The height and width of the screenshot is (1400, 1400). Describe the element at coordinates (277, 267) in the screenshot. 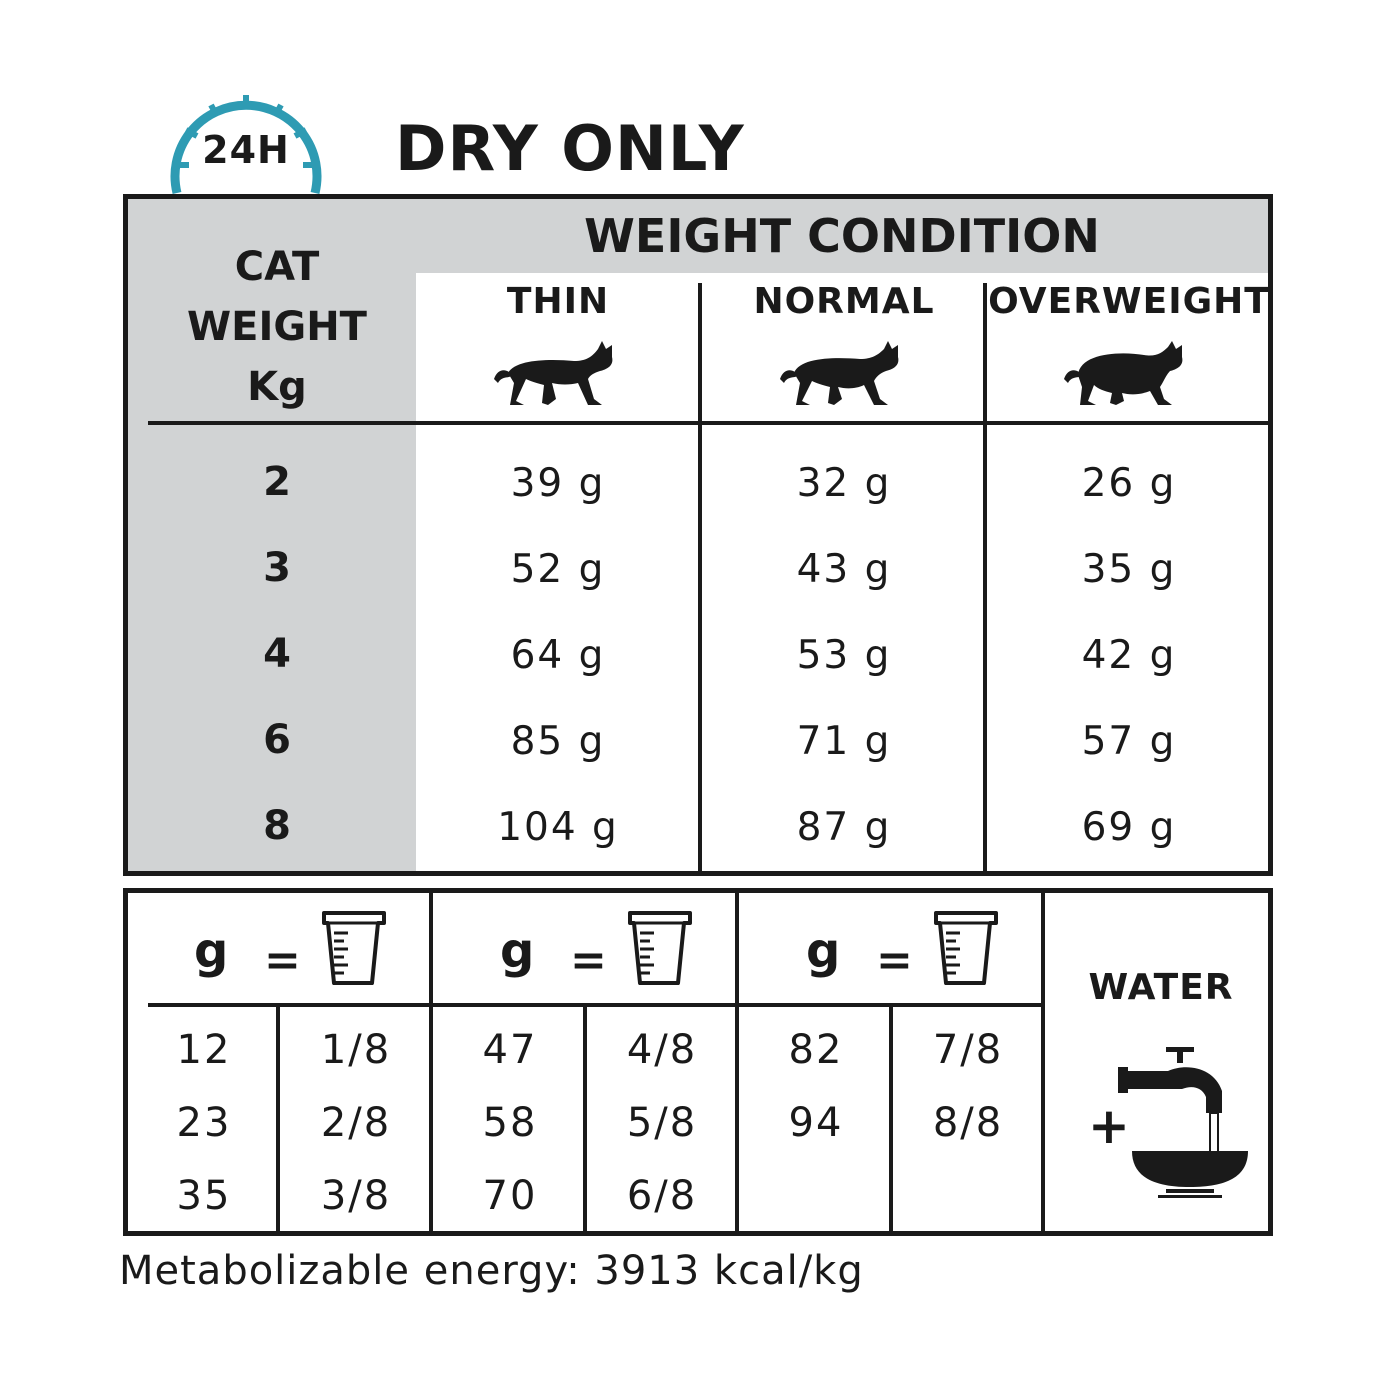

I see `cat-weight-header-line: CAT` at that location.